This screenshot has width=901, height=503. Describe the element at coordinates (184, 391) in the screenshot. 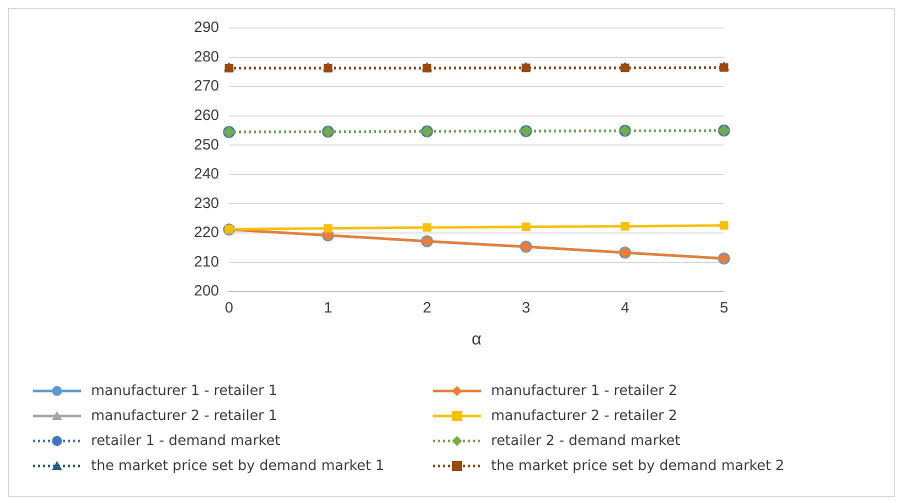

I see `legend-label: manufacturer 1 - retailer 1` at that location.